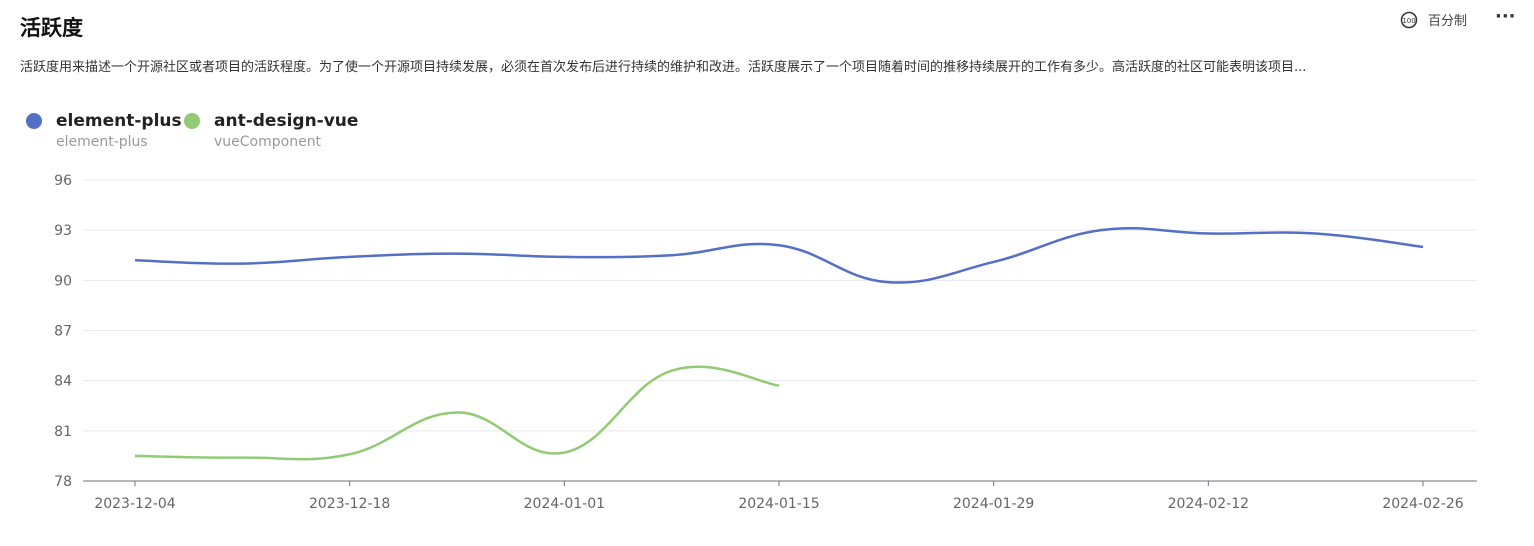  Describe the element at coordinates (1208, 504) in the screenshot. I see `x-tick-label: 2024-02-12` at that location.